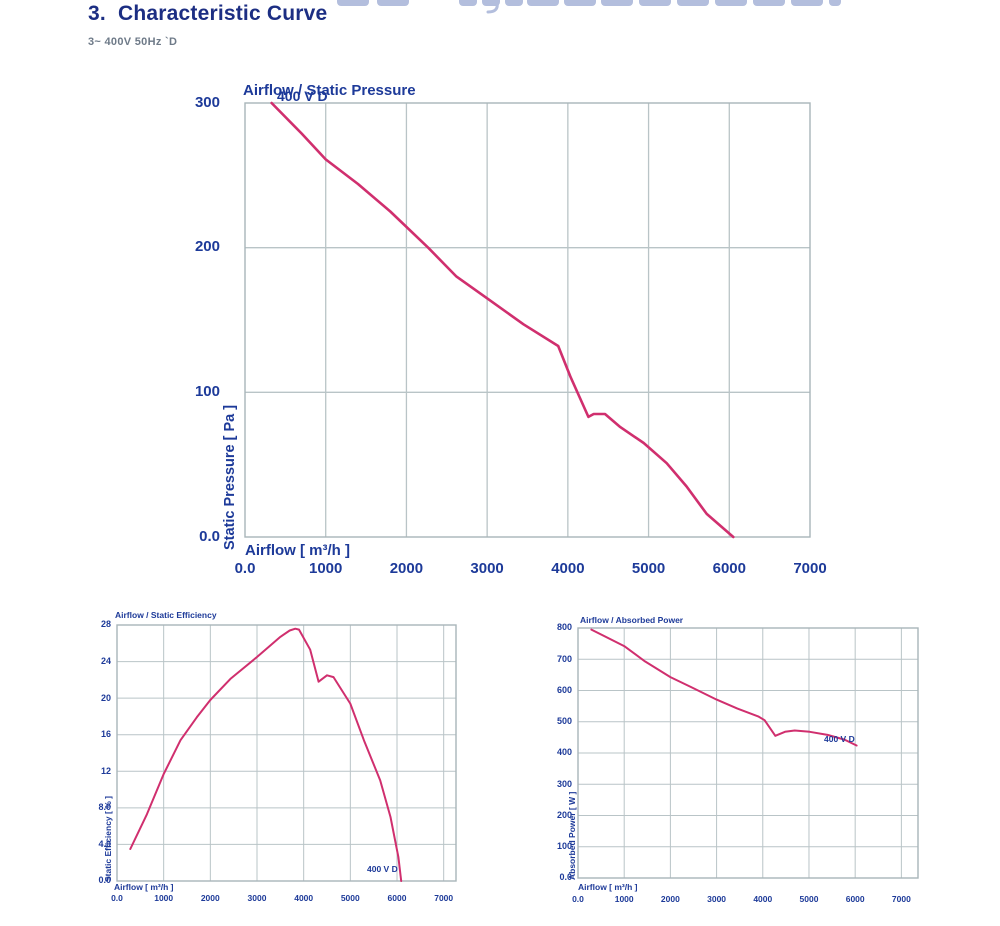  Describe the element at coordinates (104, 807) in the screenshot. I see `y-tick-label: 8.0` at that location.